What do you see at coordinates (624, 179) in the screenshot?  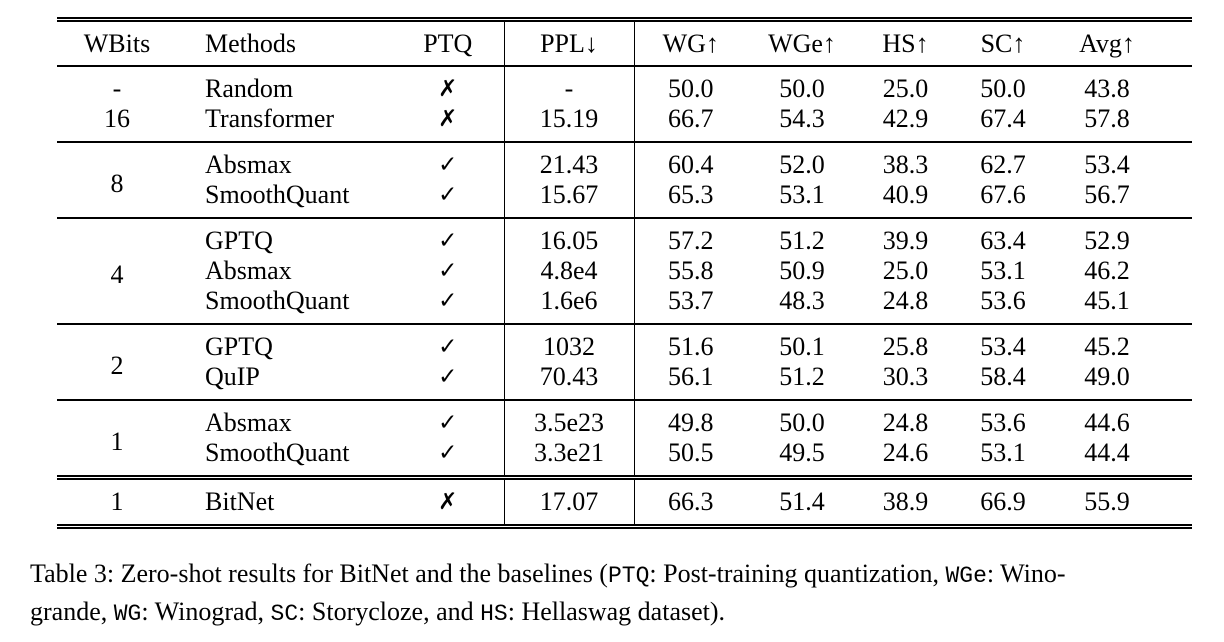 I see `table-row: 8 Absmax ✓ 21.43 60.4 52.0 38.3 62.7 53.4` at bounding box center [624, 179].